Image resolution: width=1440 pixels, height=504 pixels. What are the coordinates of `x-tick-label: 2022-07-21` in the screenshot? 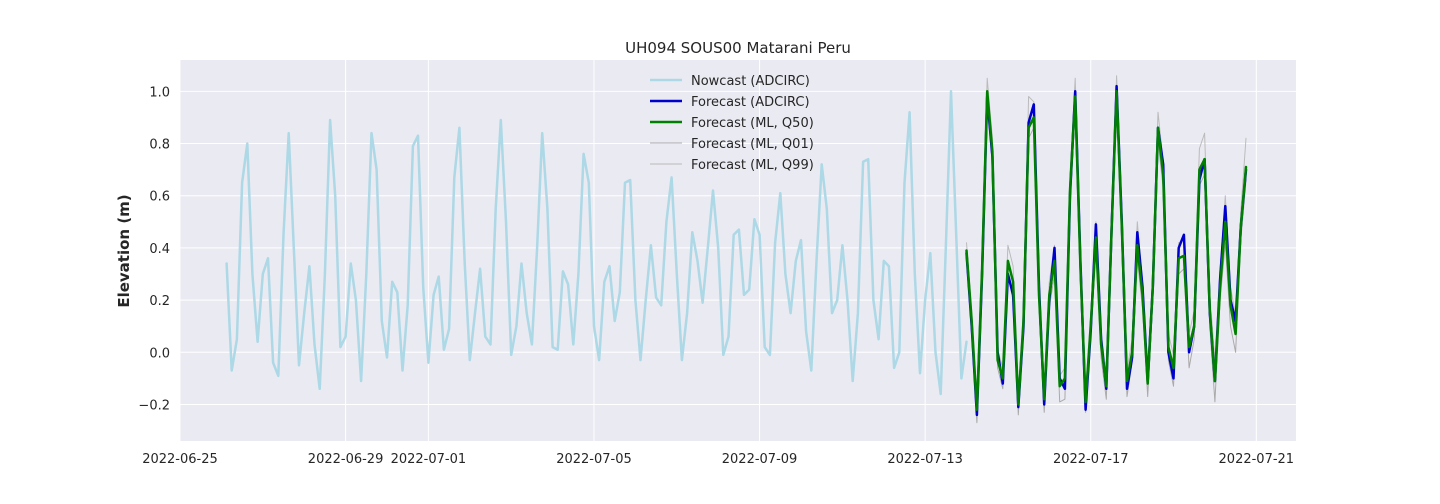 It's located at (1257, 459).